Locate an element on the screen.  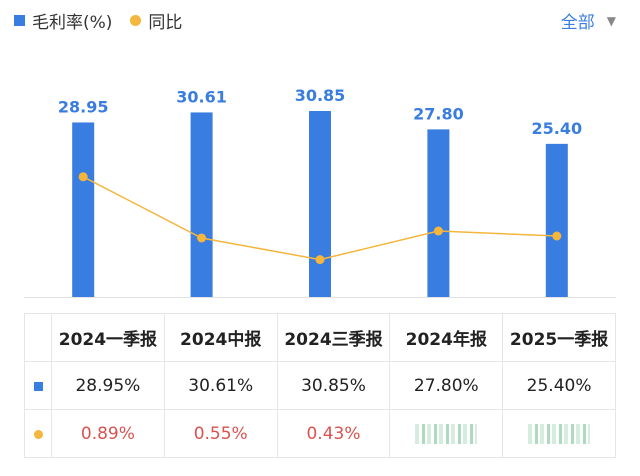
bar-data-label: 28.95 is located at coordinates (83, 106).